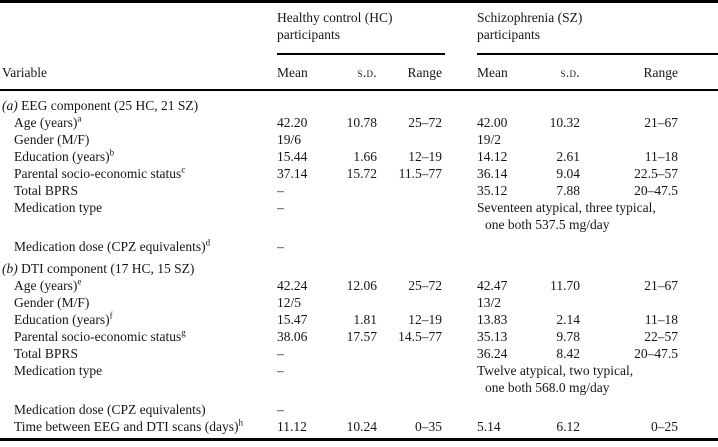 The image size is (718, 447). What do you see at coordinates (112, 152) in the screenshot?
I see `footnote-marker: b` at bounding box center [112, 152].